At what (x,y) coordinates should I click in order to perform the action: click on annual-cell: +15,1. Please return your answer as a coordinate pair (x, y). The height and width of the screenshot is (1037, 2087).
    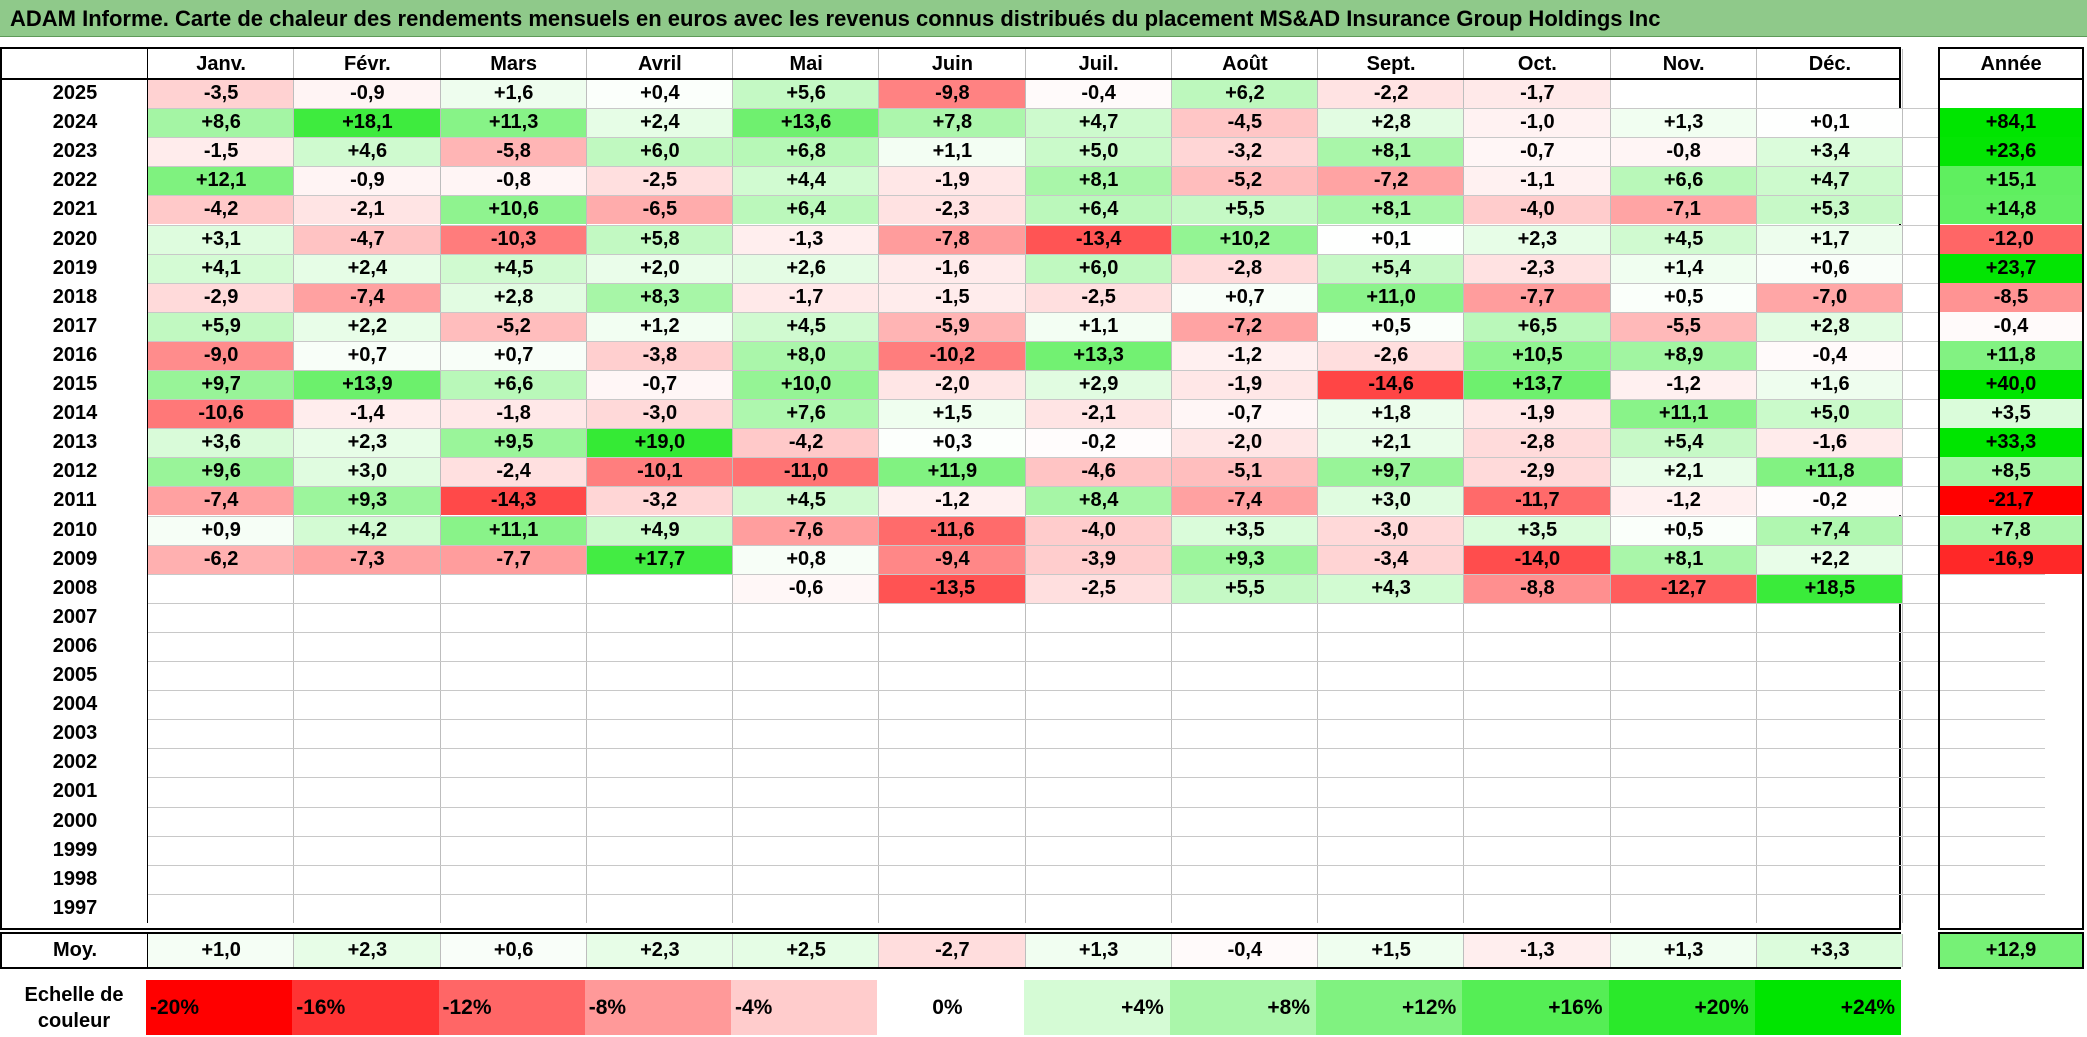
    Looking at the image, I should click on (2011, 181).